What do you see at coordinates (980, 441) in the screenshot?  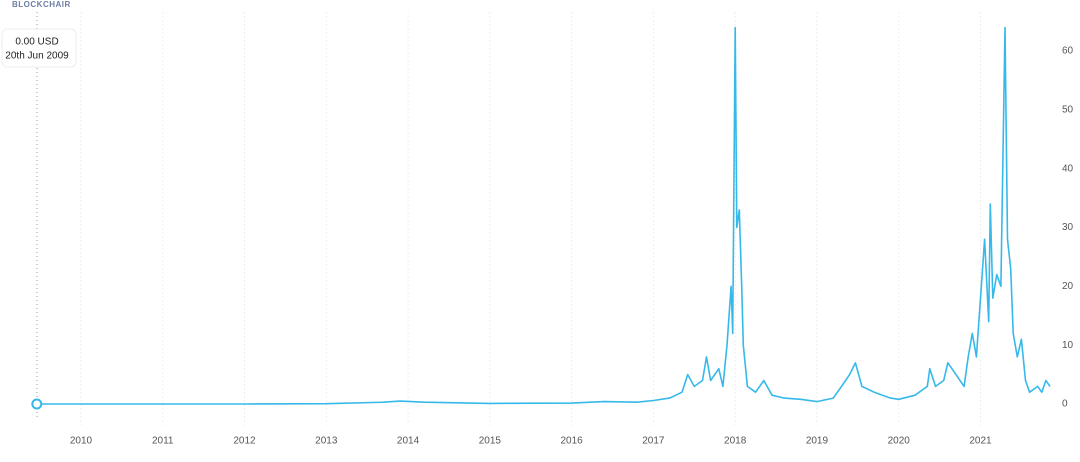 I see `x-tick-label: 2021` at bounding box center [980, 441].